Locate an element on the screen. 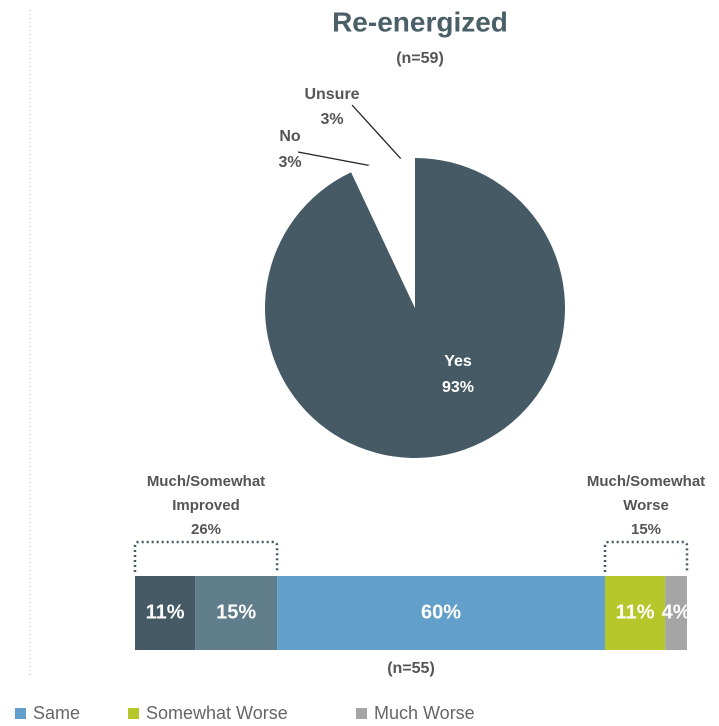 The height and width of the screenshot is (726, 719). slice-value-label: 93% is located at coordinates (458, 387).